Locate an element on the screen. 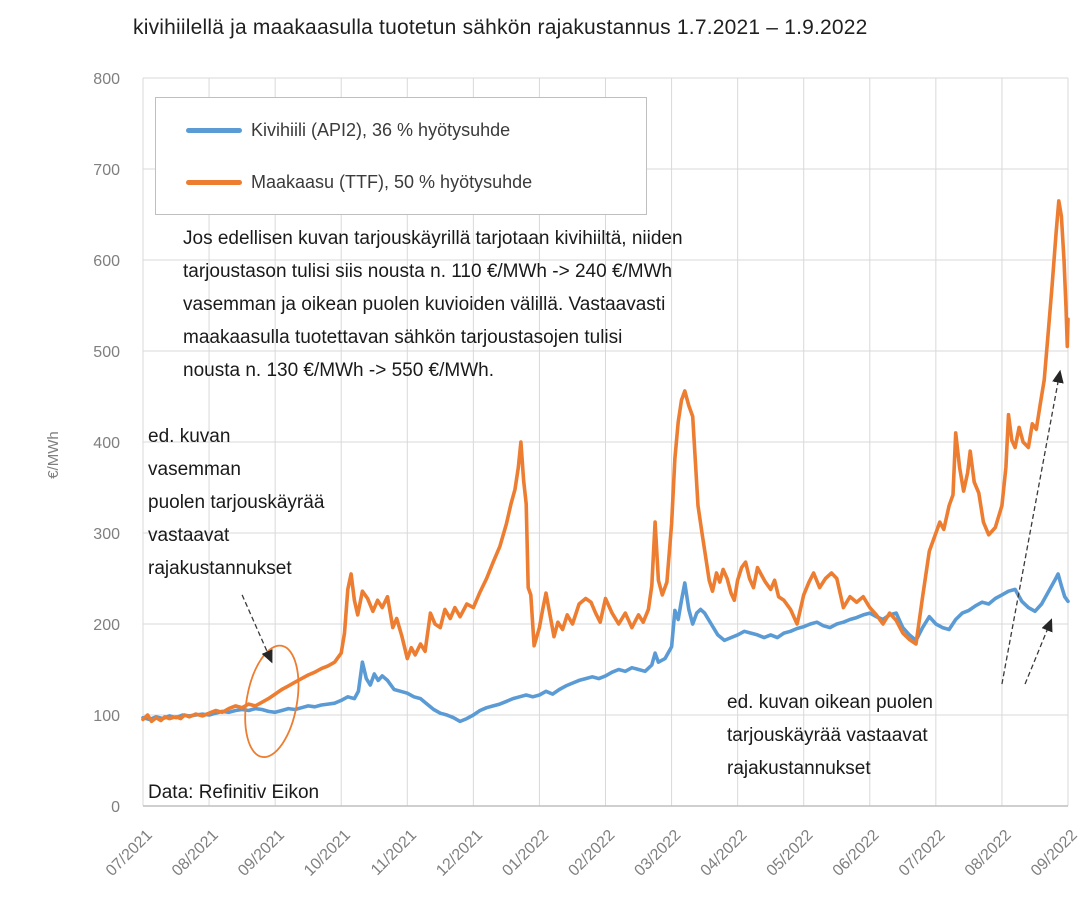 The image size is (1083, 909). x-tick-label: 09/2021 is located at coordinates (261, 853).